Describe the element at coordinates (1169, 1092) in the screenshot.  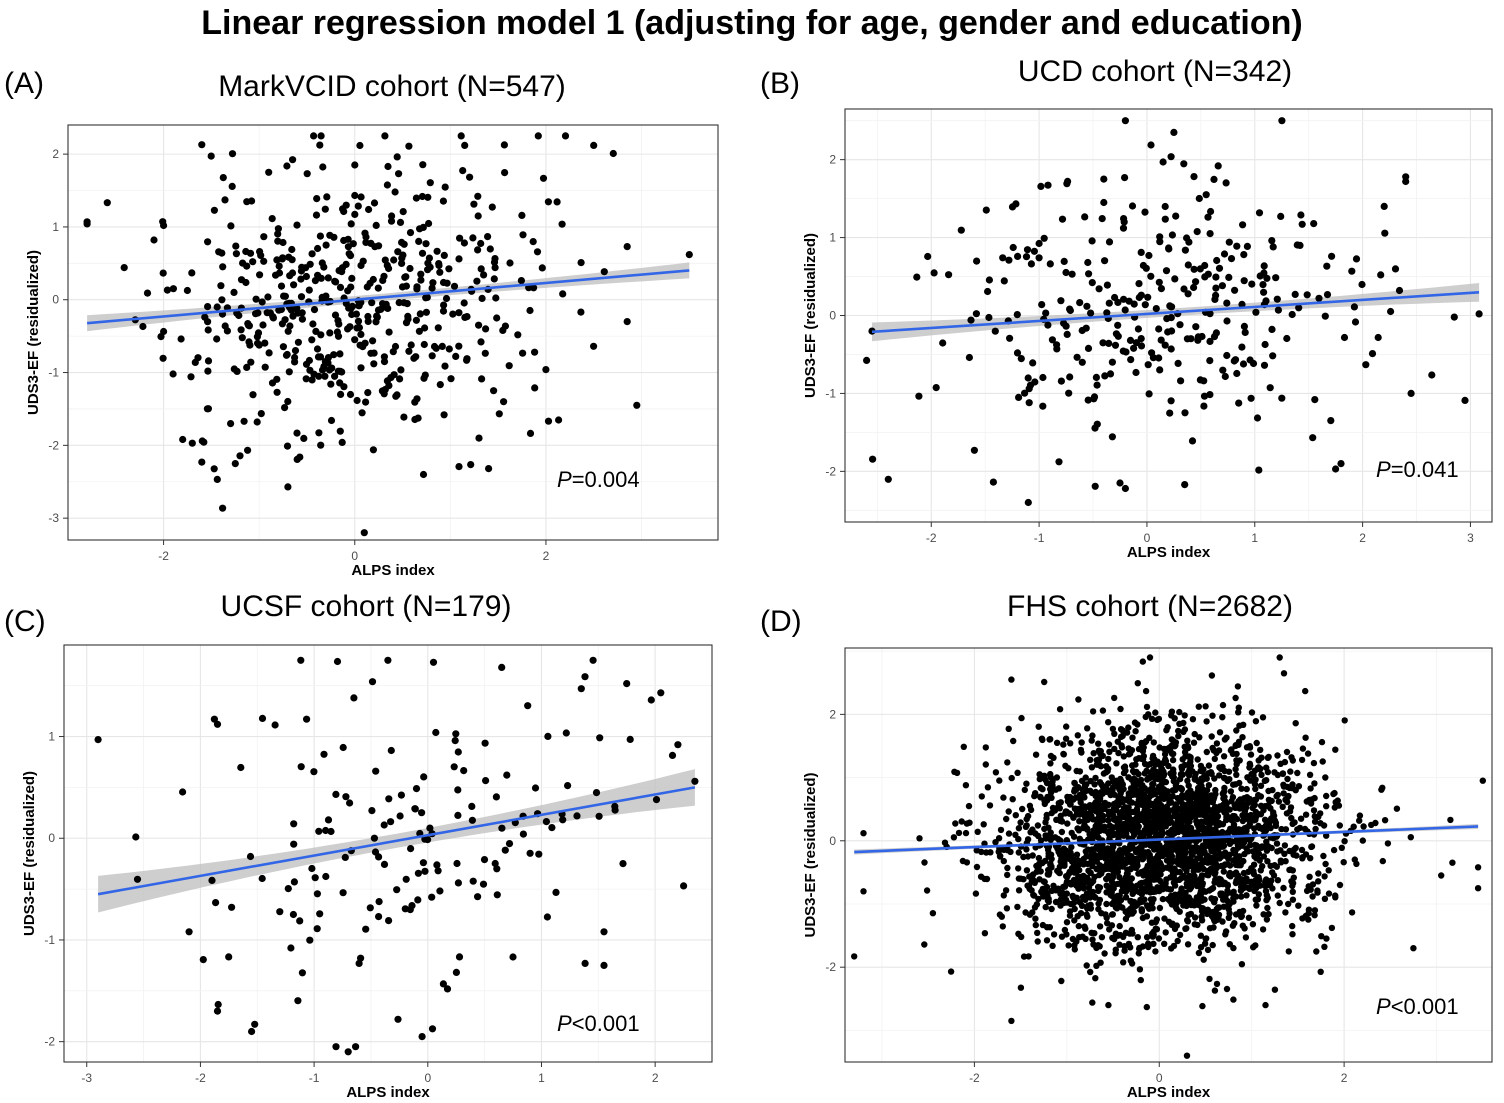
I see `x-axis-label: ALPS index` at that location.